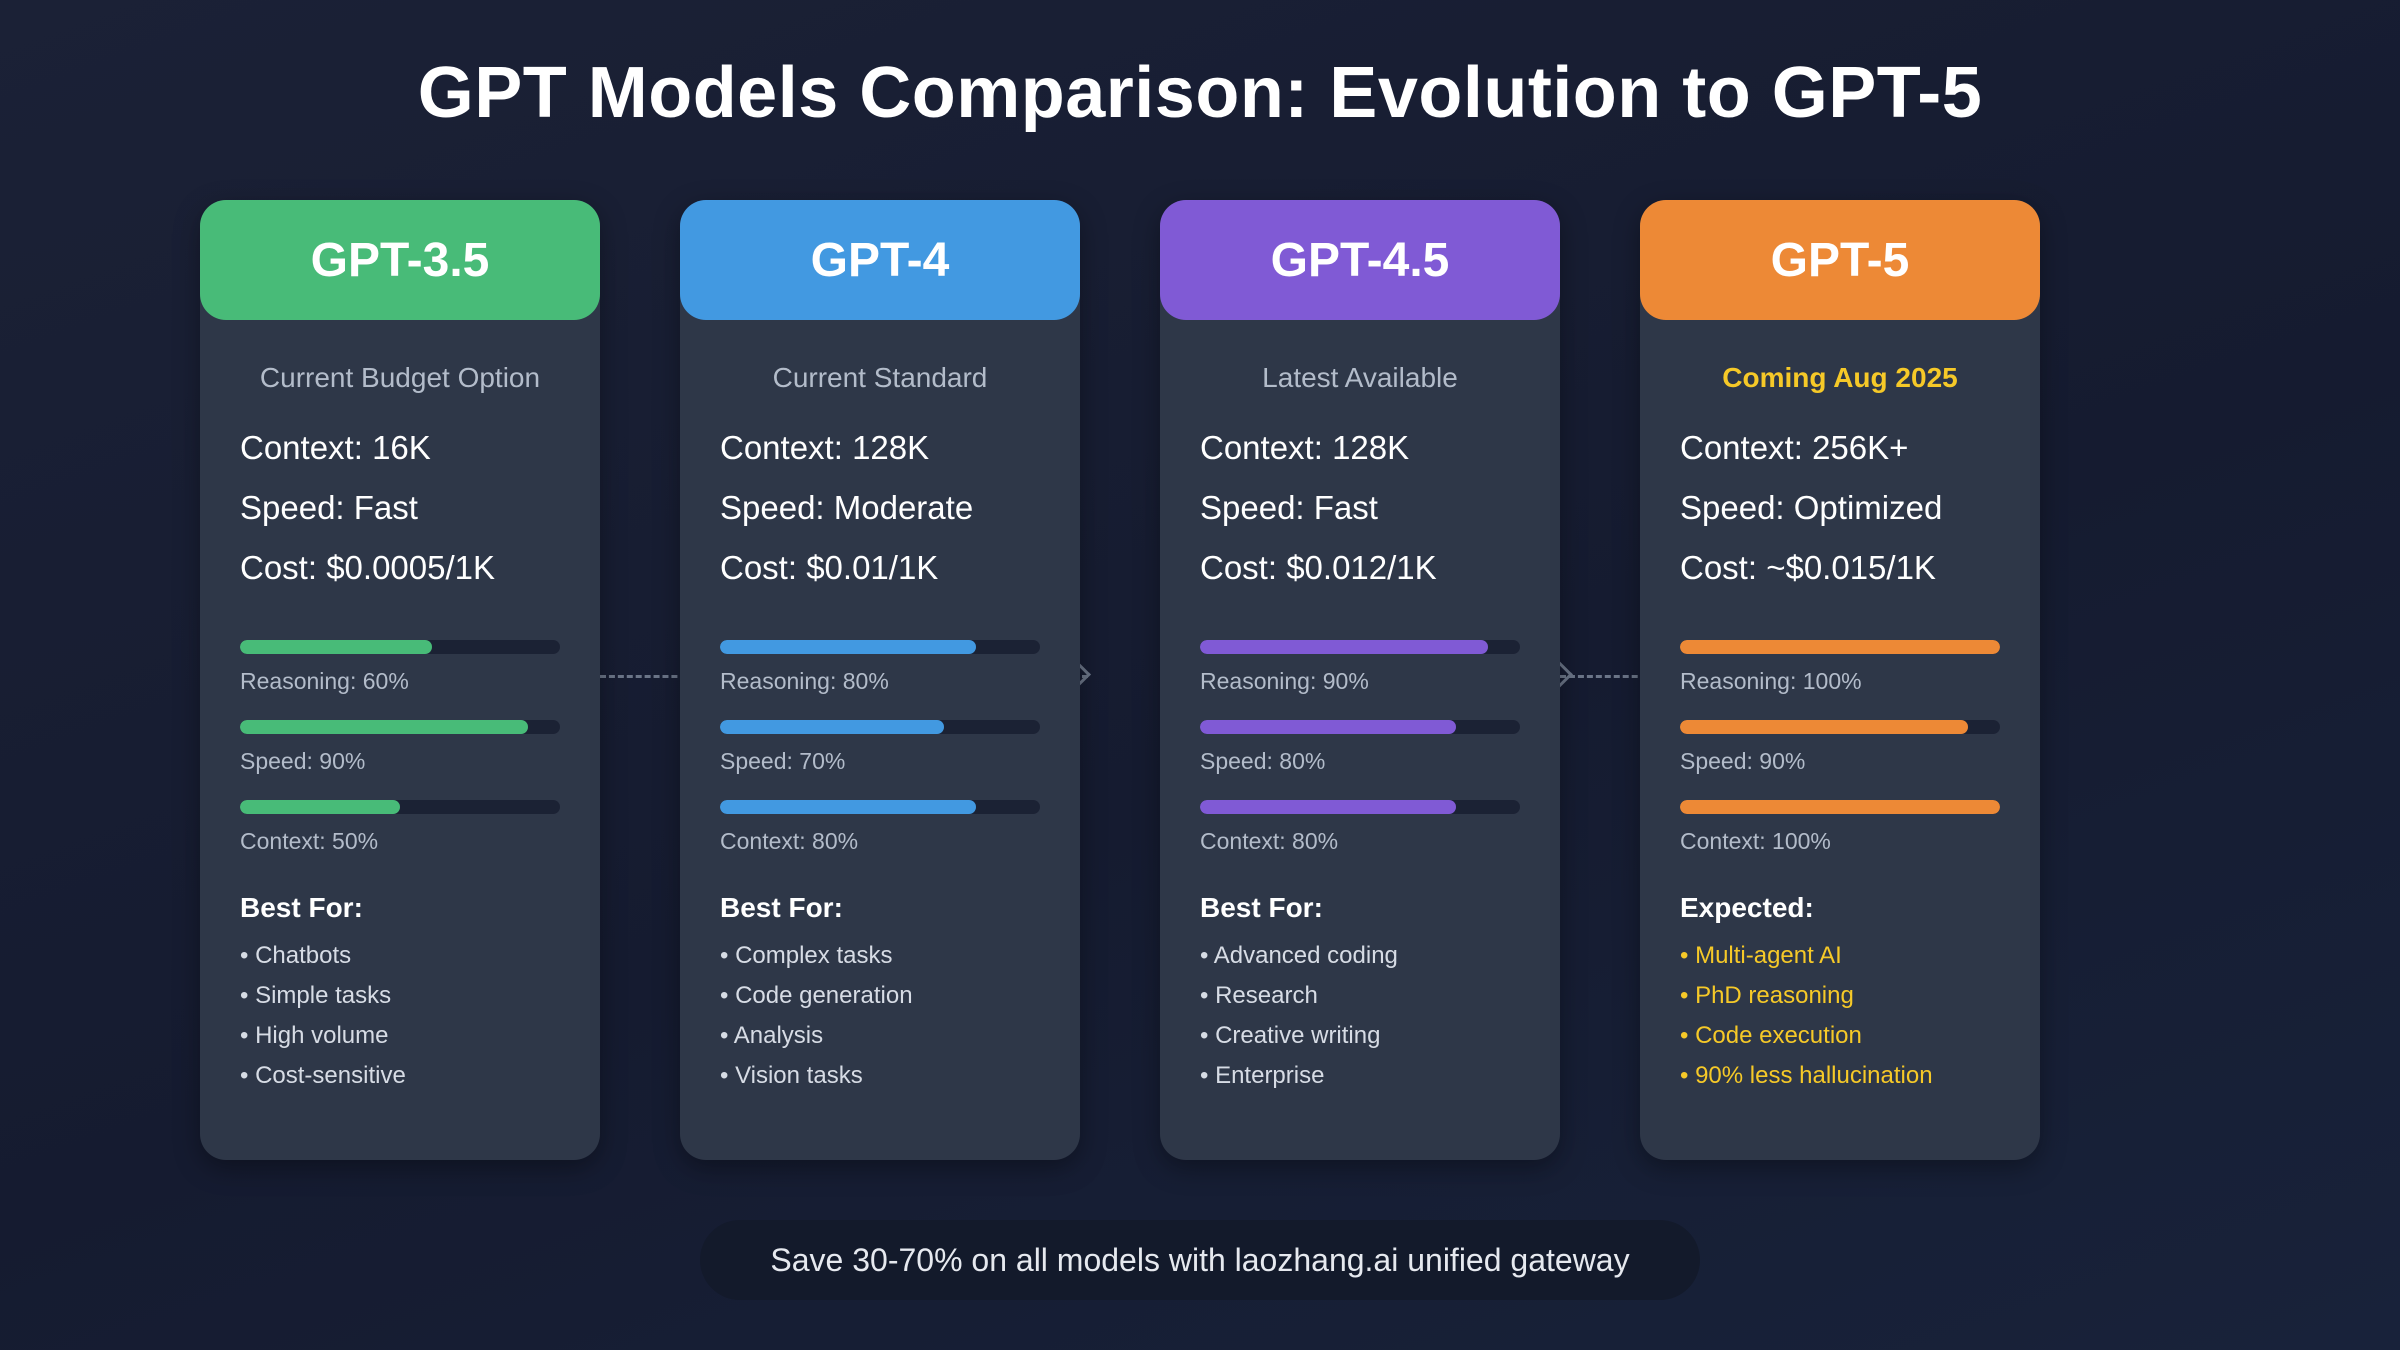  I want to click on bar-label: Context: 100%, so click(1755, 841).